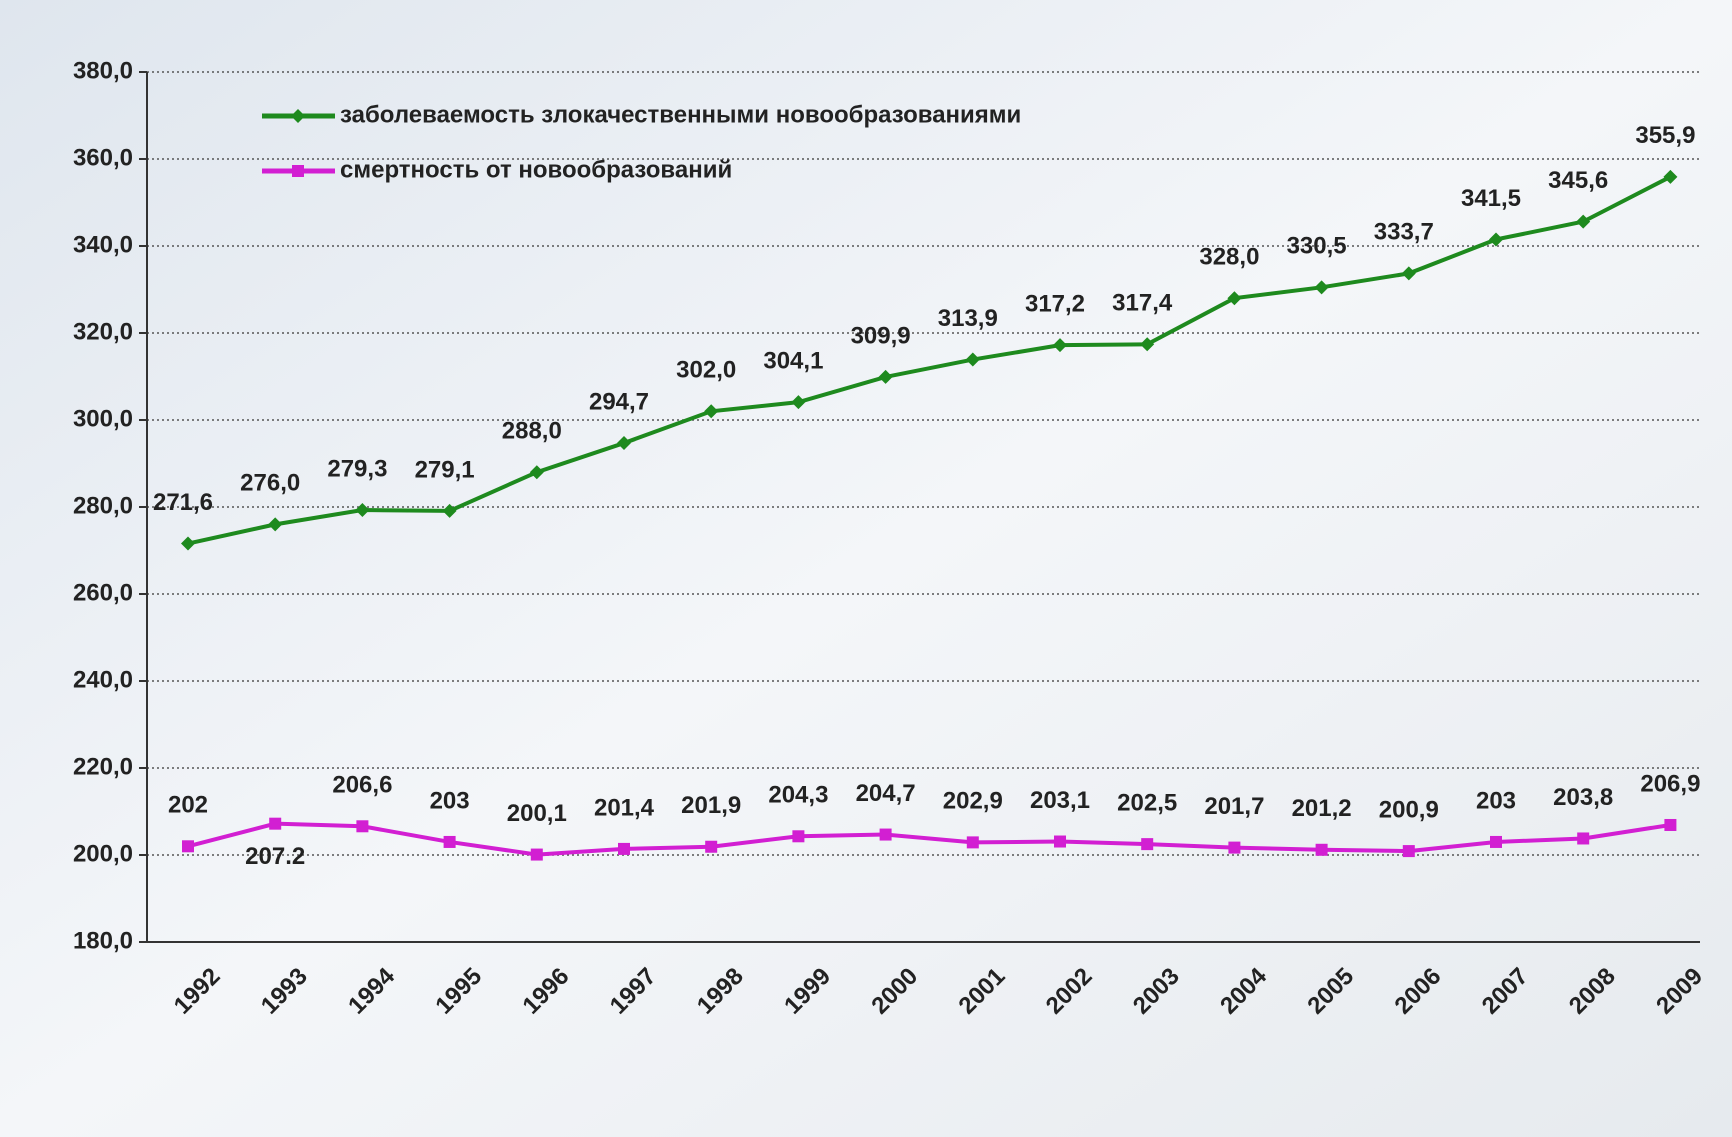  Describe the element at coordinates (103, 418) in the screenshot. I see `y-tick-label: 300,0` at that location.